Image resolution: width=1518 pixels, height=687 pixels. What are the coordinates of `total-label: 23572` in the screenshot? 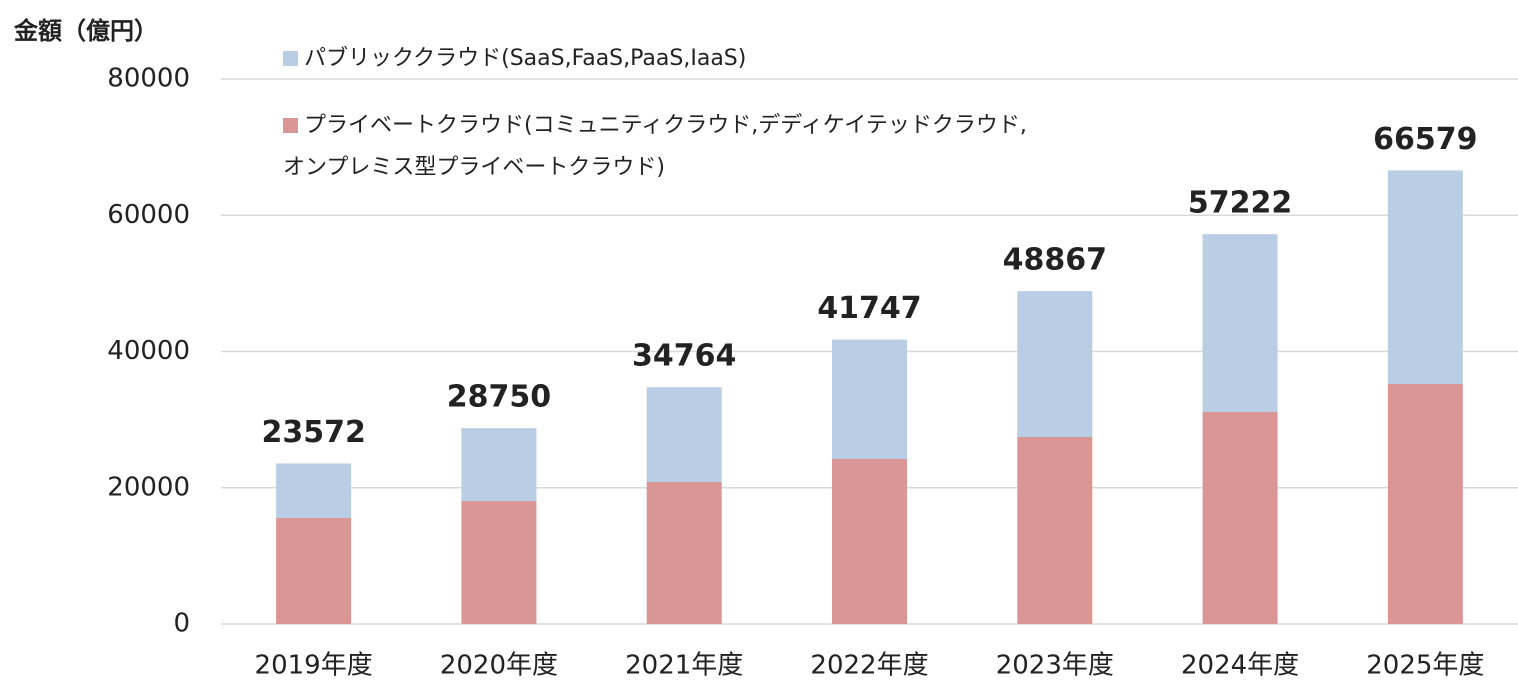 It's located at (313, 432).